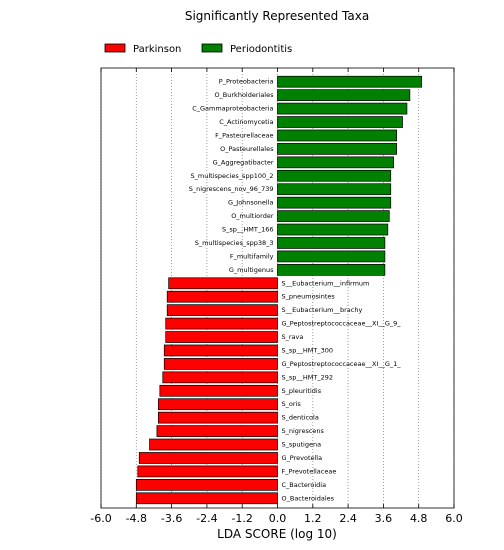 The width and height of the screenshot is (504, 550). What do you see at coordinates (234, 243) in the screenshot?
I see `bar-label: S_multispecies_spp38_3` at bounding box center [234, 243].